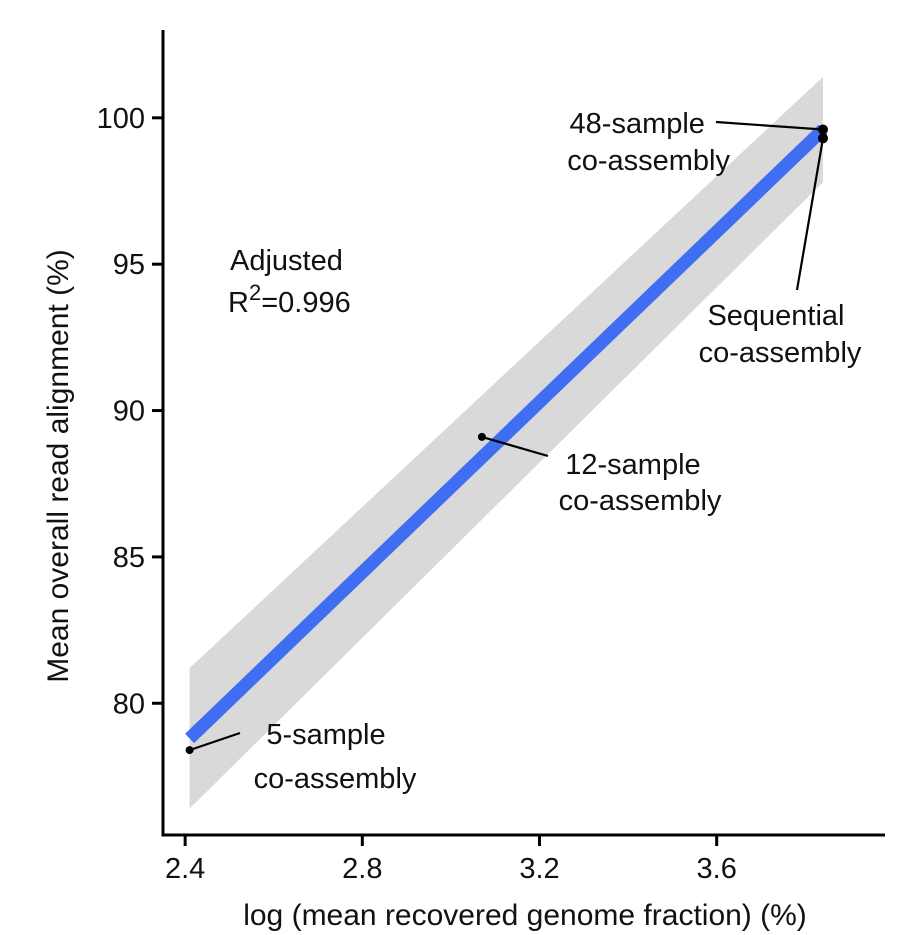 The height and width of the screenshot is (935, 923). I want to click on x-tick-label: 3.2, so click(539, 869).